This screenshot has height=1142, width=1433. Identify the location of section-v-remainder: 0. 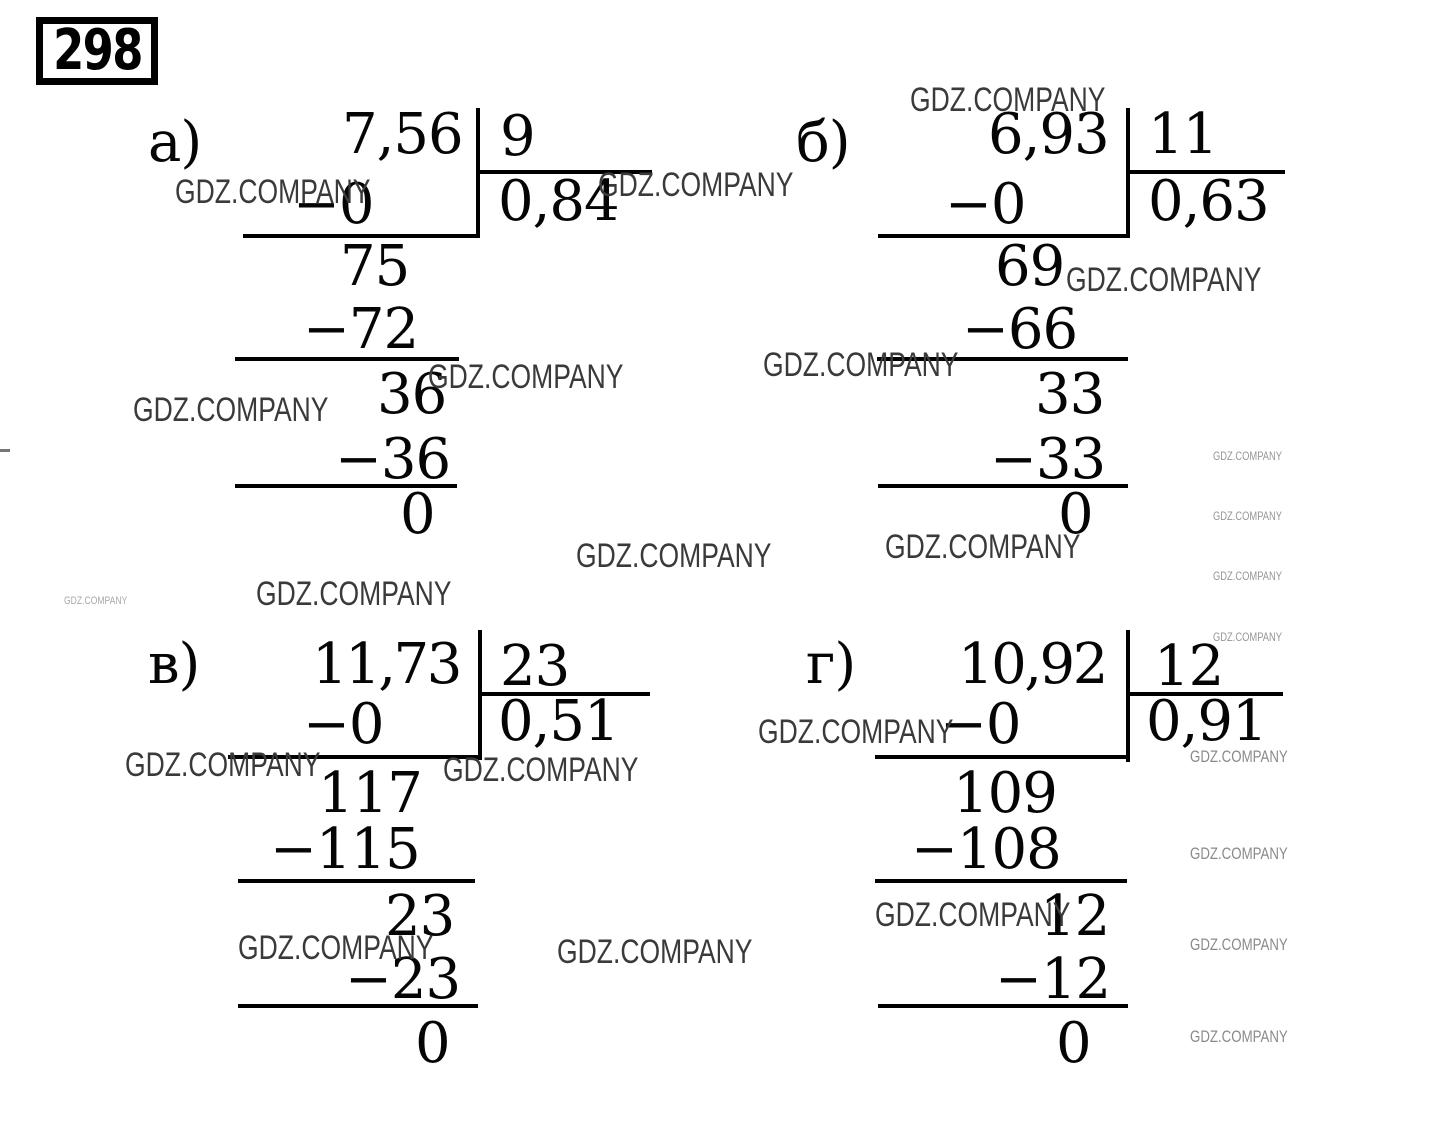
(433, 1043).